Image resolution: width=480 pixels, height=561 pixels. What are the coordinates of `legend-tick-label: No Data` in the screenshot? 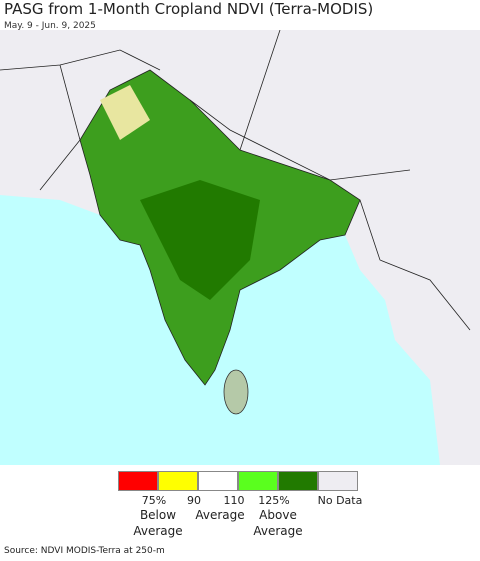 It's located at (340, 500).